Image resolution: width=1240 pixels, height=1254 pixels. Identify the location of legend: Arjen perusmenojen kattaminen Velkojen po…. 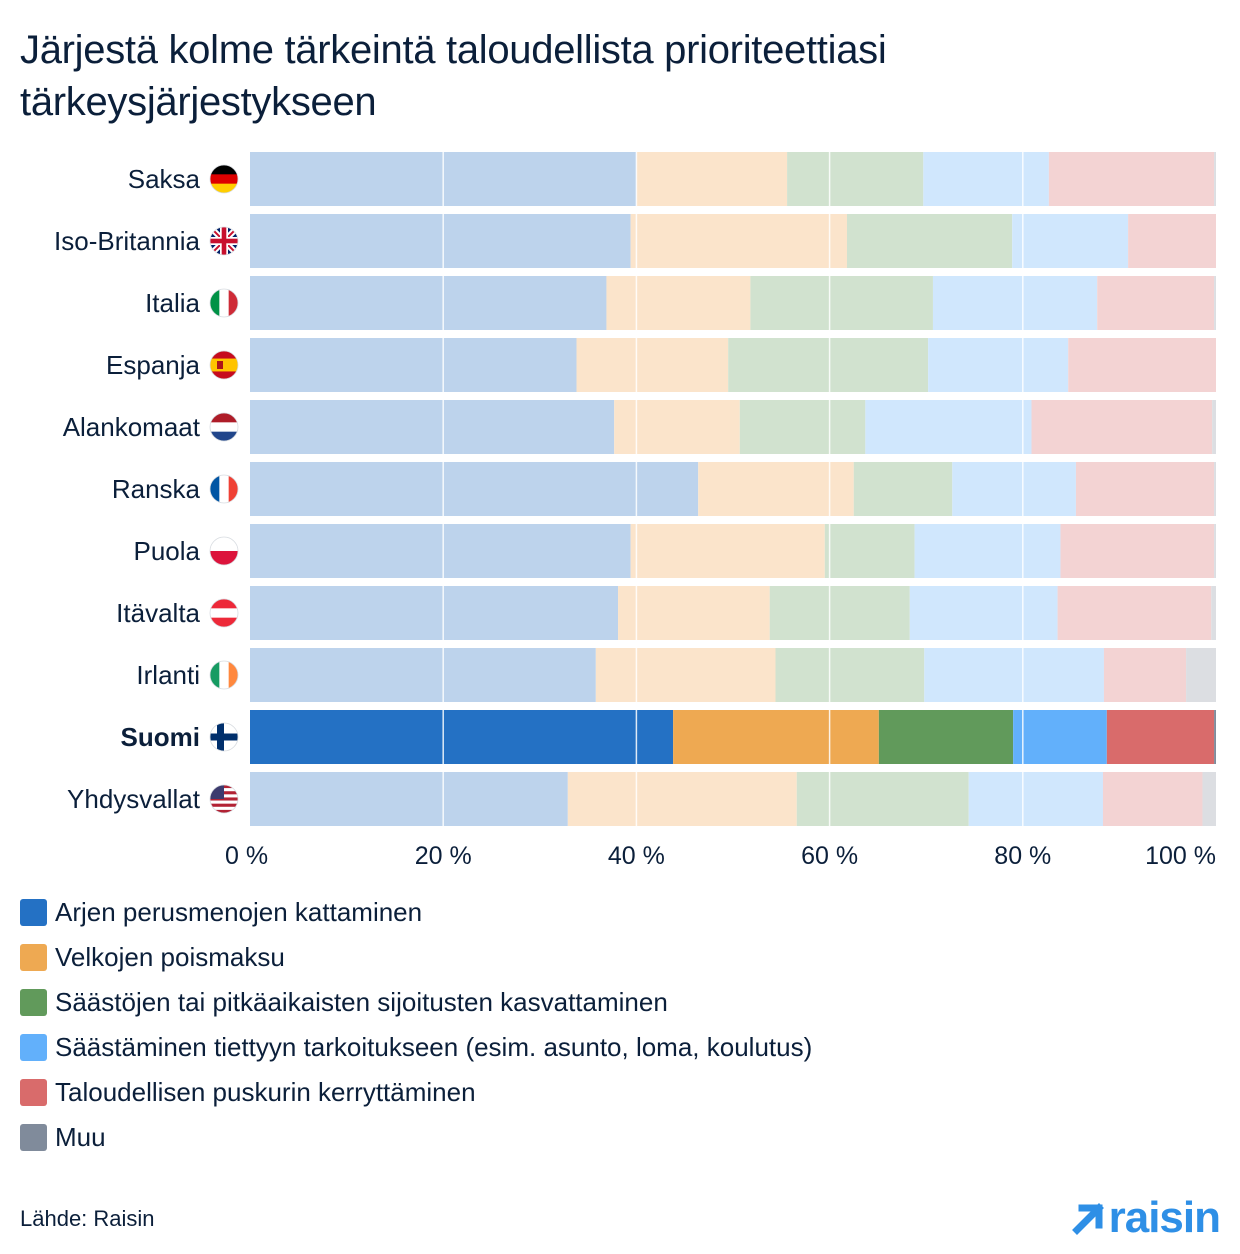
(416, 1025).